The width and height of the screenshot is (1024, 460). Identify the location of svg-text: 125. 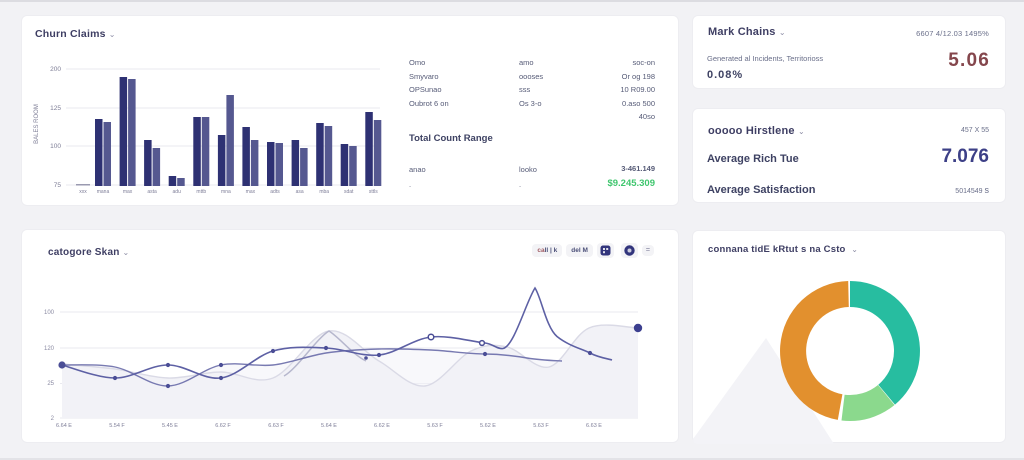
(55, 108).